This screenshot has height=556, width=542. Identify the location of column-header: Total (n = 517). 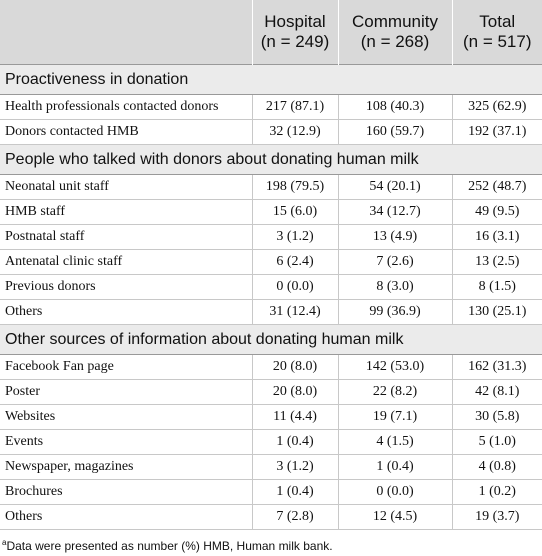
(496, 32).